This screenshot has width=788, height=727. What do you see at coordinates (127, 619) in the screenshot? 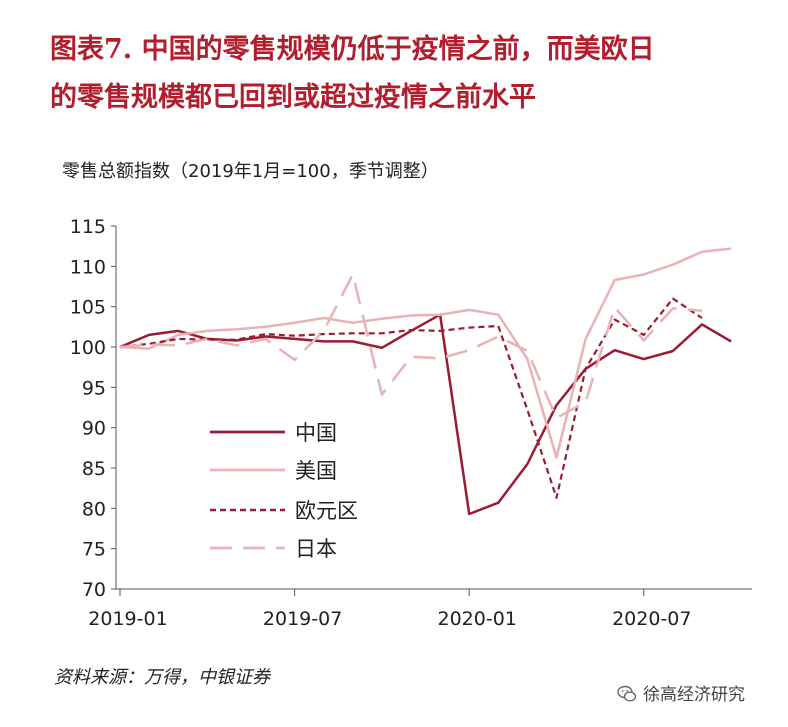
I see `x-tick-label: 2019-01` at bounding box center [127, 619].